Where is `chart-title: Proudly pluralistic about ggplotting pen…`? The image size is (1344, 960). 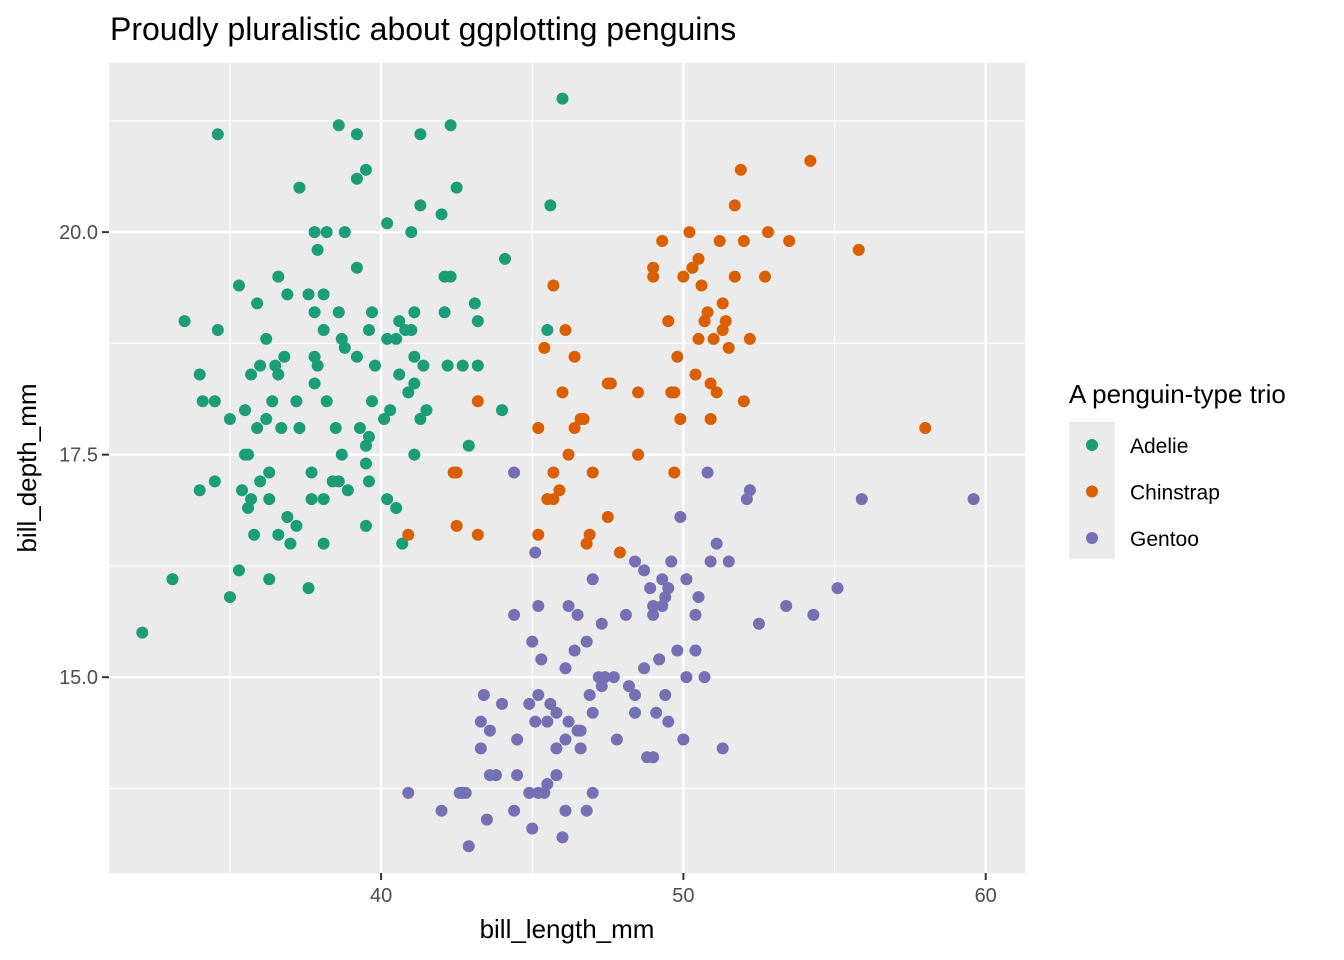 chart-title: Proudly pluralistic about ggplotting pen… is located at coordinates (423, 29).